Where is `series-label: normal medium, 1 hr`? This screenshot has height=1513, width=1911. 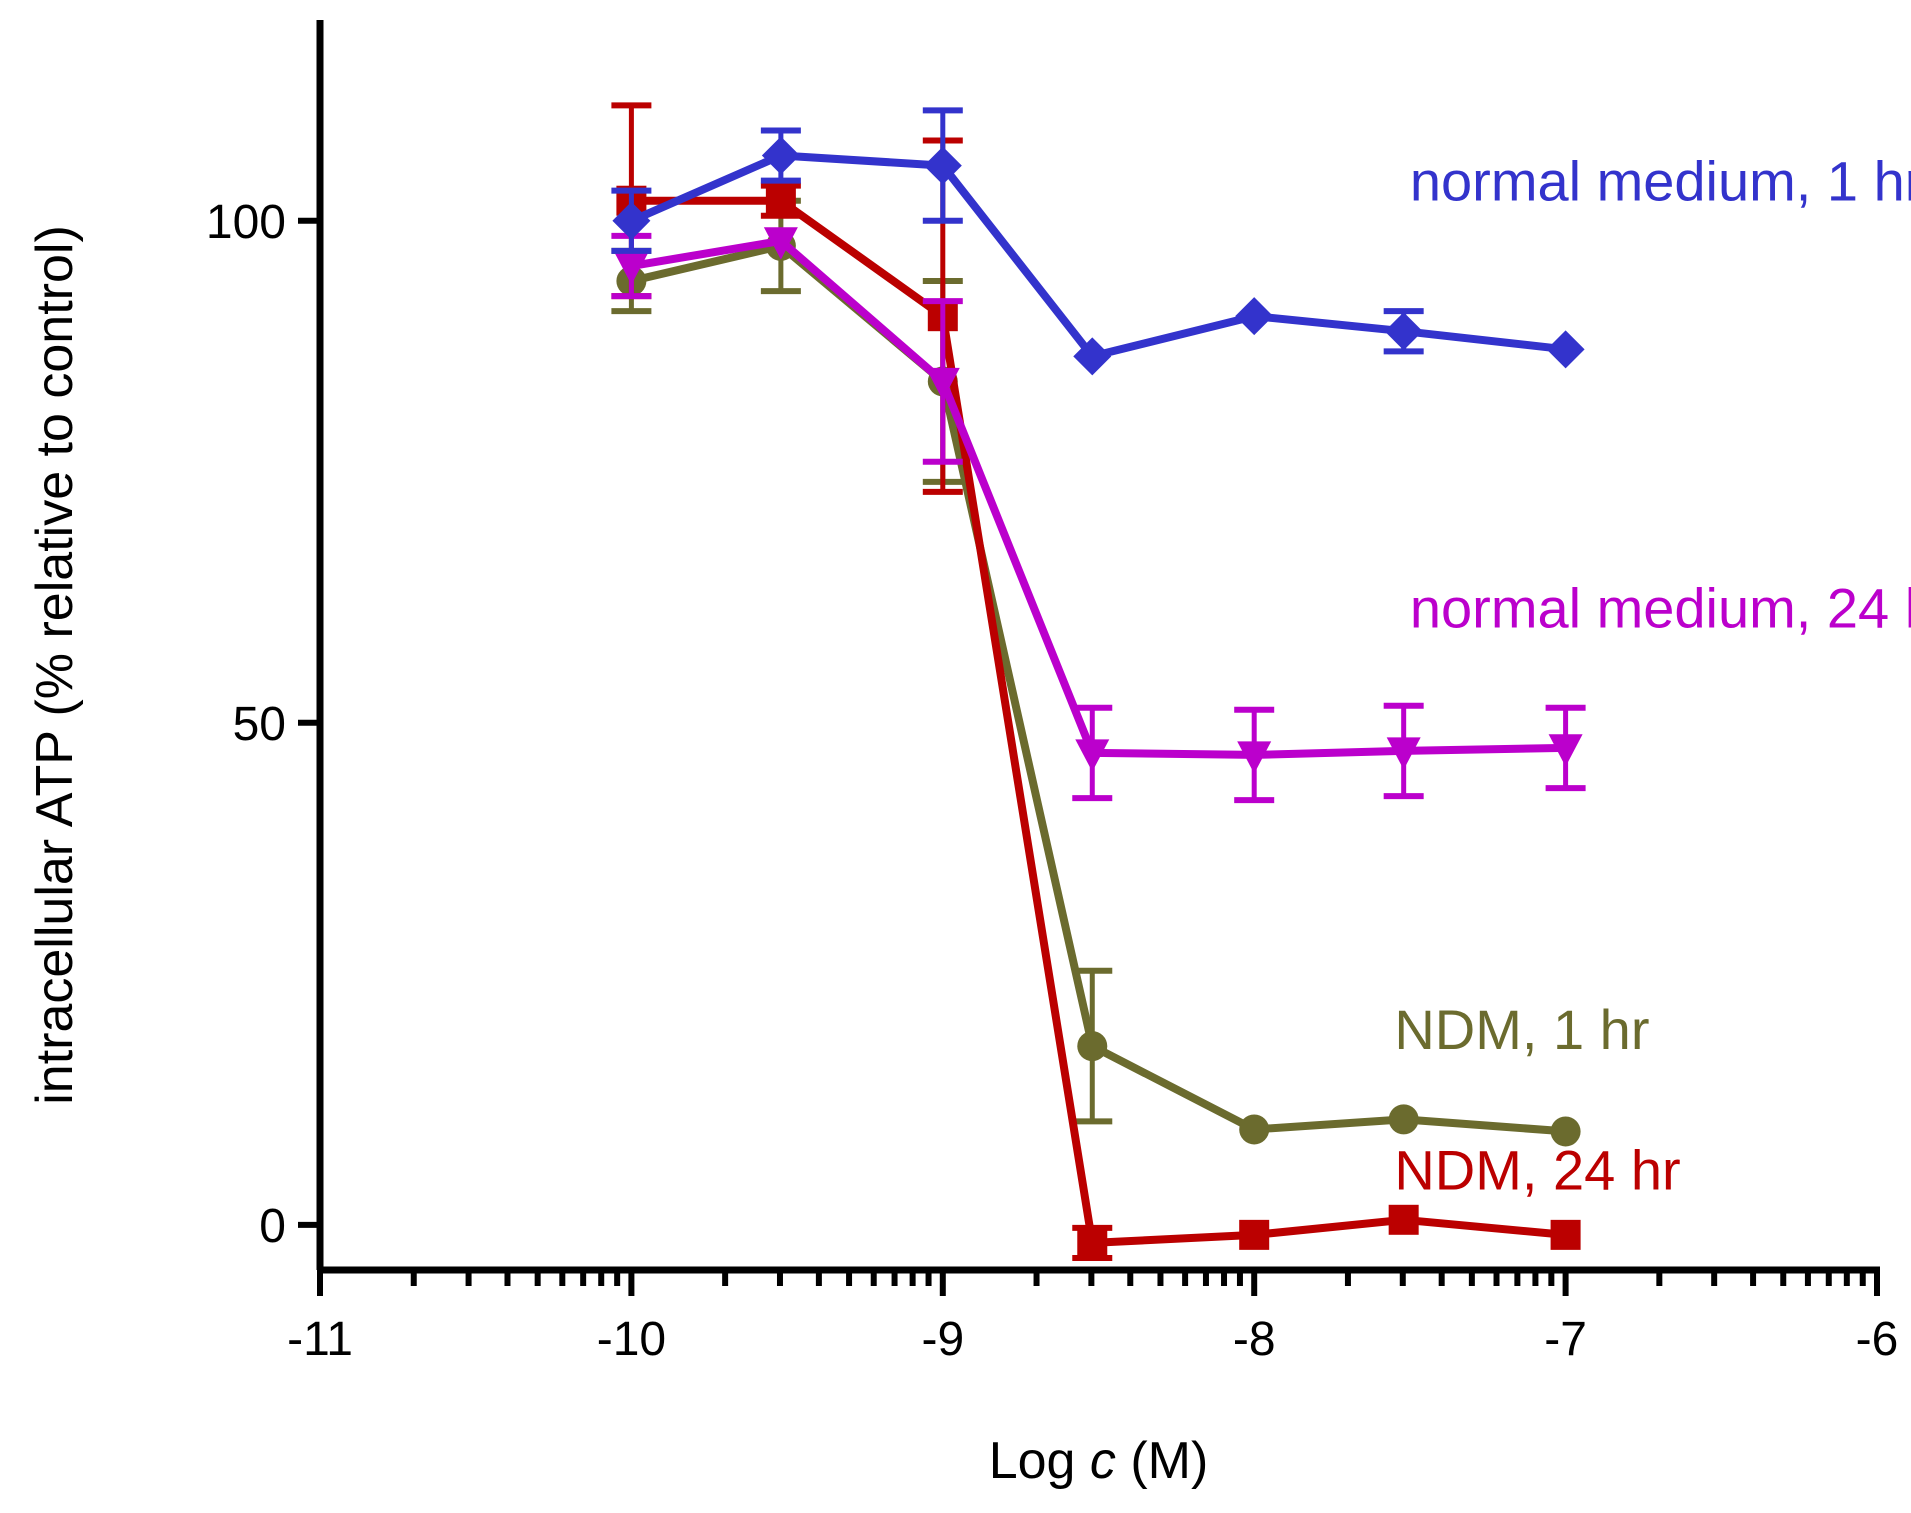
series-label: normal medium, 1 hr is located at coordinates (1660, 181).